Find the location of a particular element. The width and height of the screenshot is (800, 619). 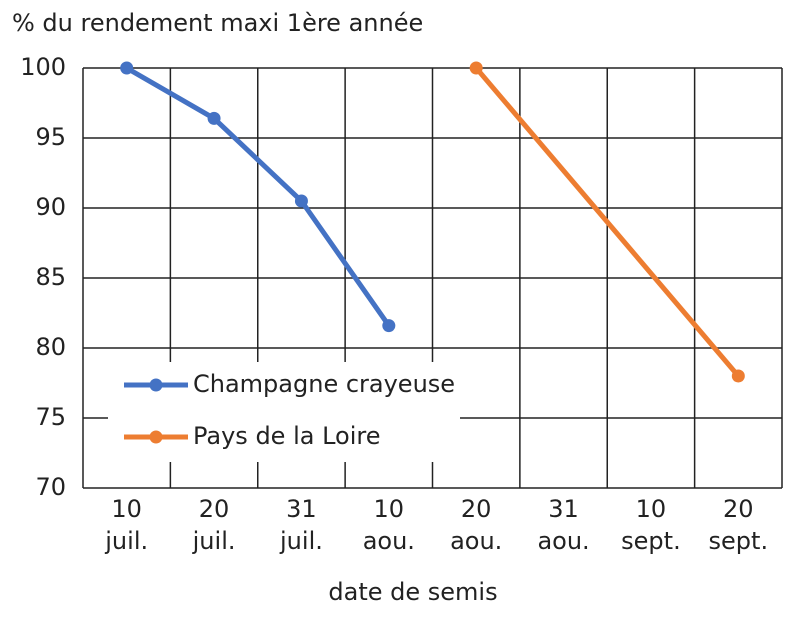

y-tick-label: 70 is located at coordinates (50, 487).